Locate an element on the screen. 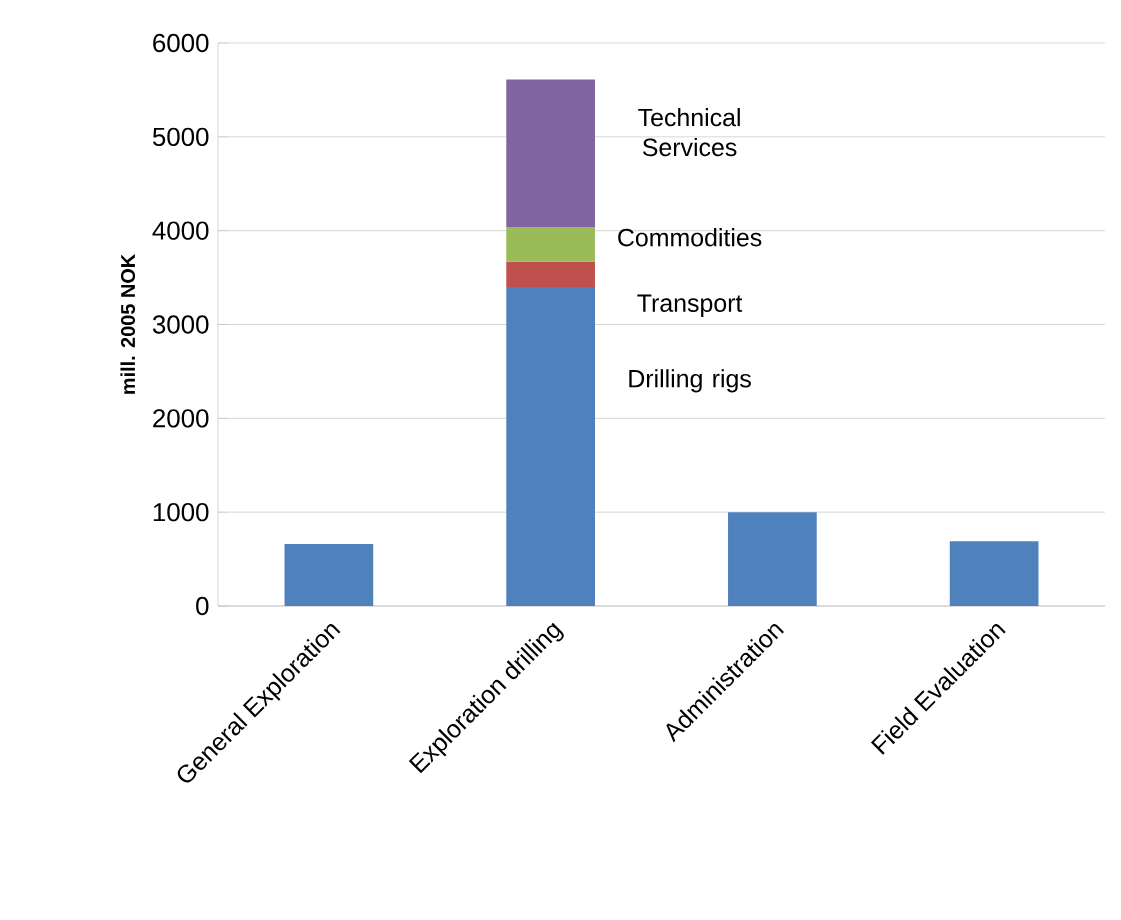 This screenshot has height=920, width=1121. y-tick-label: 6000 is located at coordinates (181, 43).